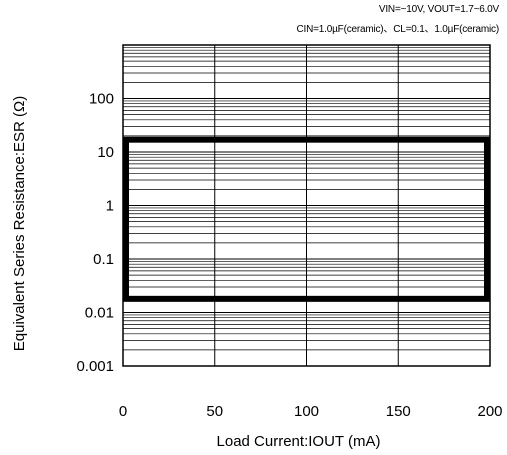  I want to click on x-tick-label: 0, so click(123, 411).